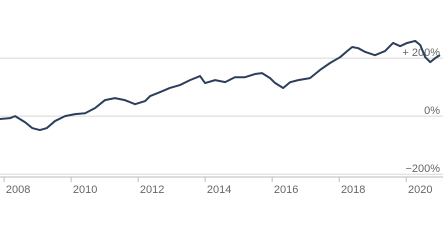 The width and height of the screenshot is (443, 240). I want to click on x-tick-label: 2020, so click(420, 190).